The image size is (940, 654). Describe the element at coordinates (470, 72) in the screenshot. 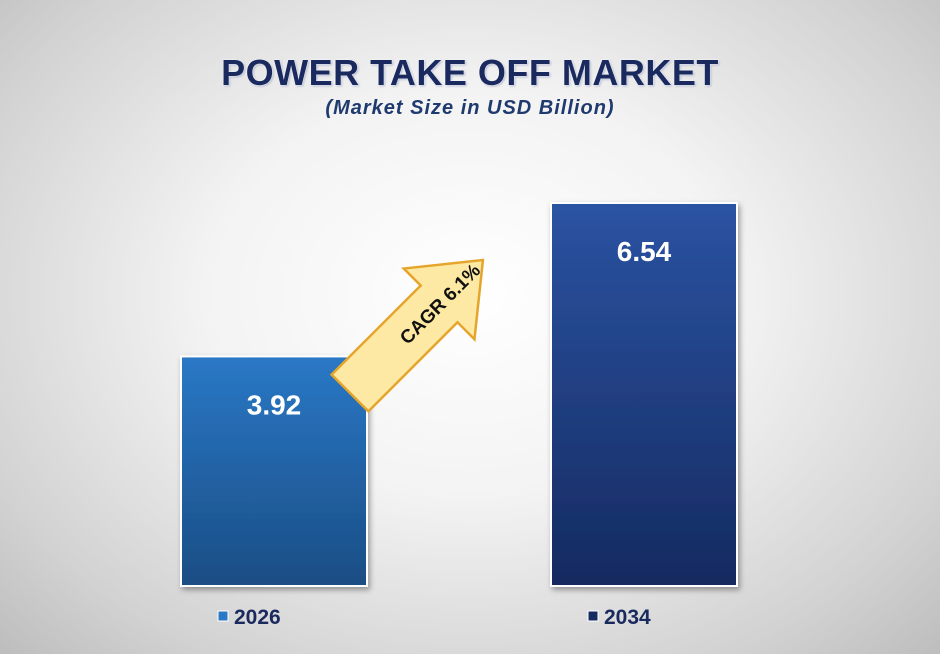

I see `chart-title: POWER TAKE OFF MARKET` at that location.